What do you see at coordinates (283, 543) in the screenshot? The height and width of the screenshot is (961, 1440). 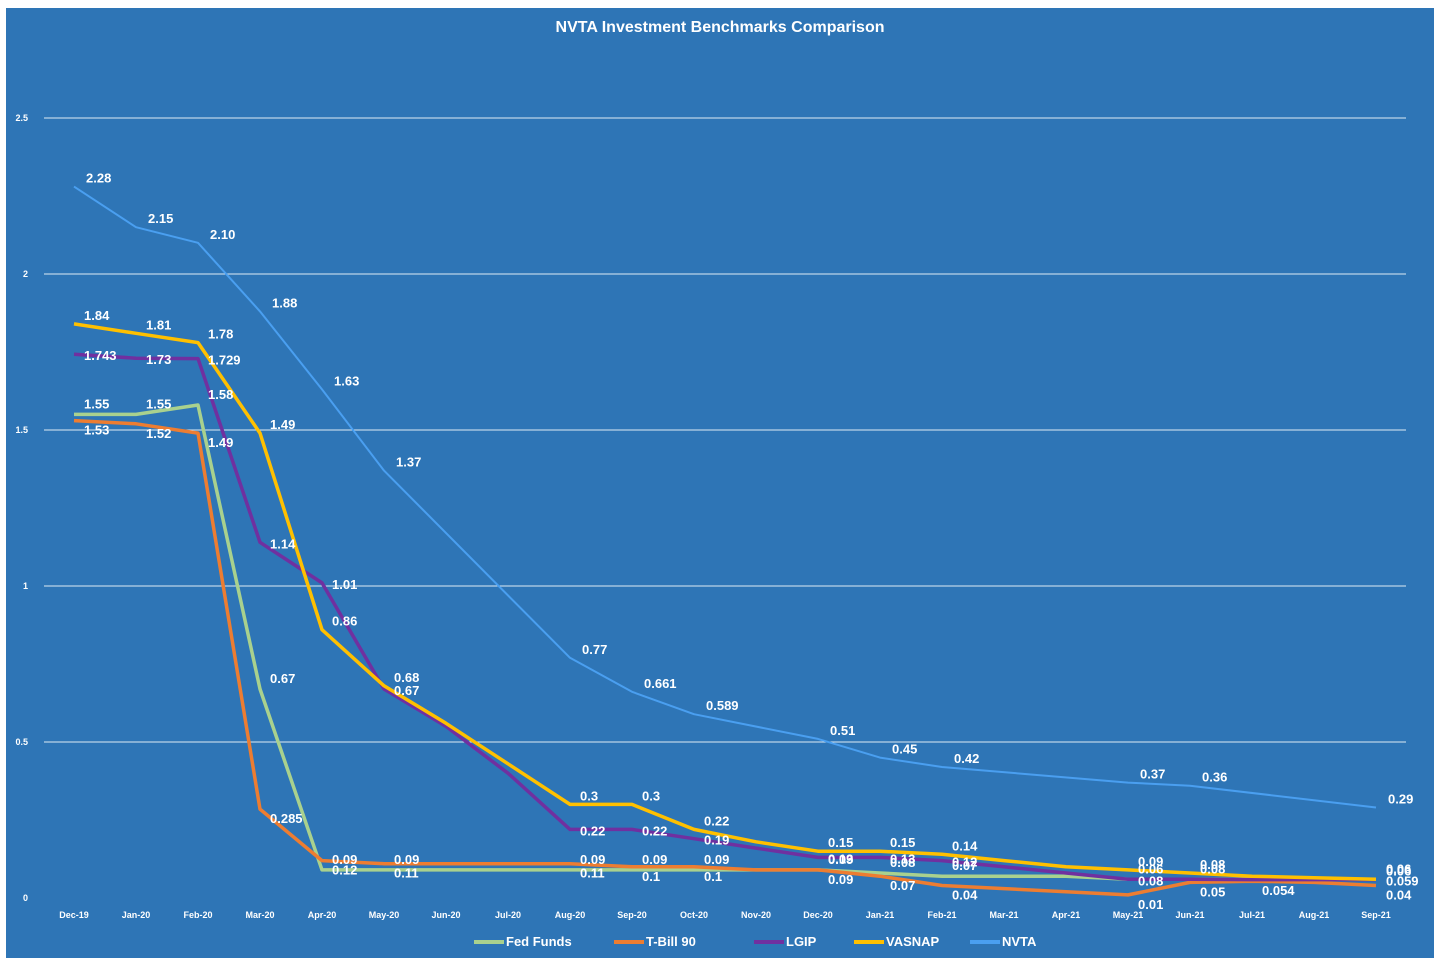 I see `data-label: 1.14` at bounding box center [283, 543].